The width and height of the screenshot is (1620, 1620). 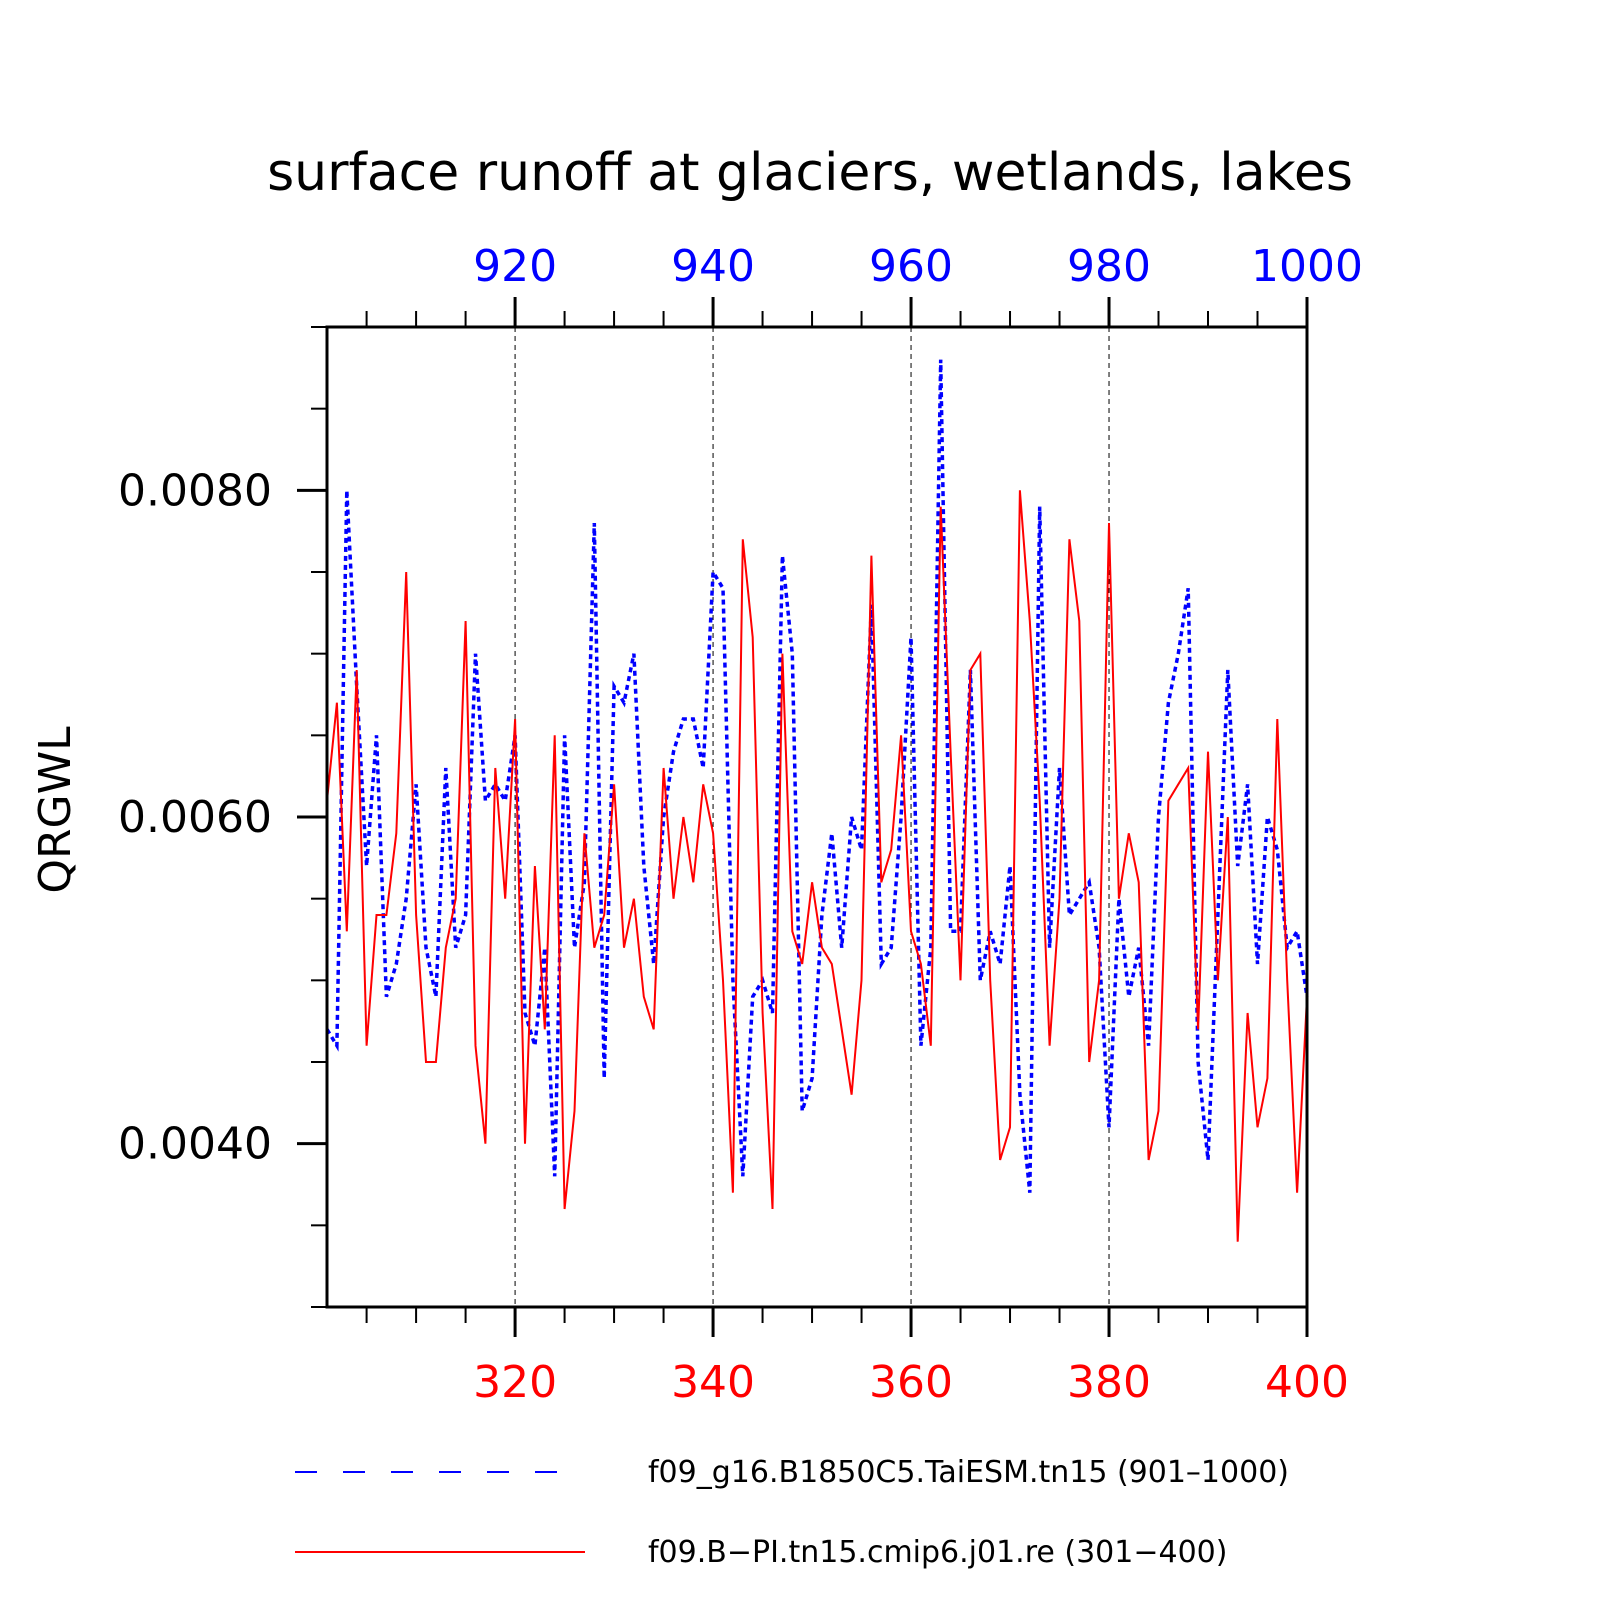 What do you see at coordinates (195, 817) in the screenshot?
I see `y-tick-label: 0.0060` at bounding box center [195, 817].